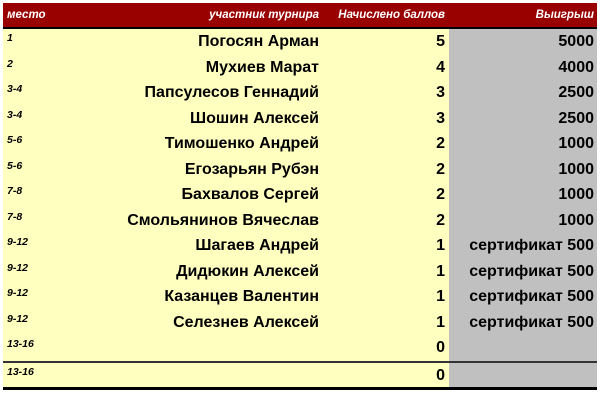  Describe the element at coordinates (208, 118) in the screenshot. I see `participant-cell: Шошин Алексей` at that location.